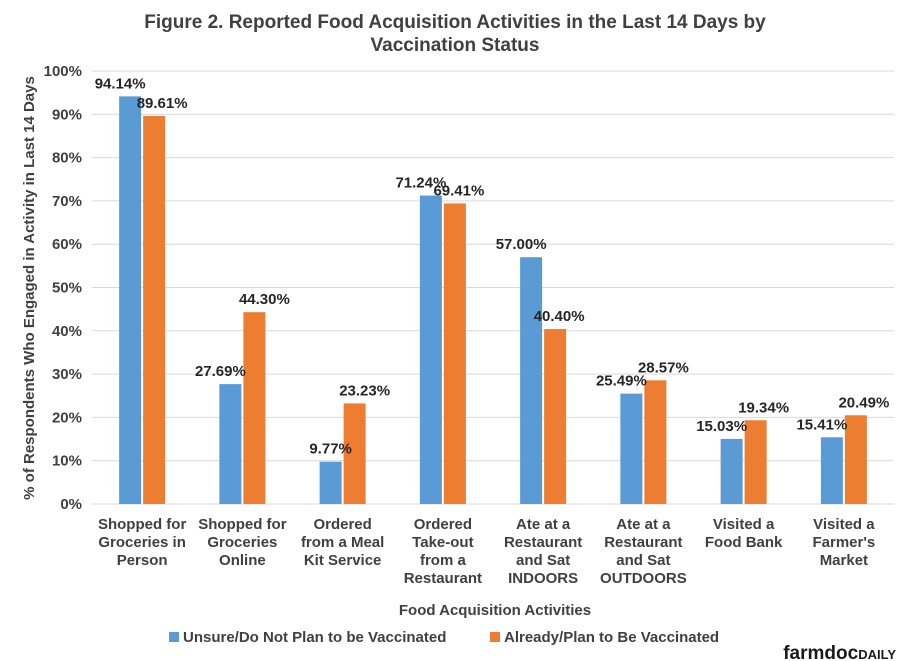  Describe the element at coordinates (843, 542) in the screenshot. I see `x-category-label: Visited a Farmer's Market` at that location.